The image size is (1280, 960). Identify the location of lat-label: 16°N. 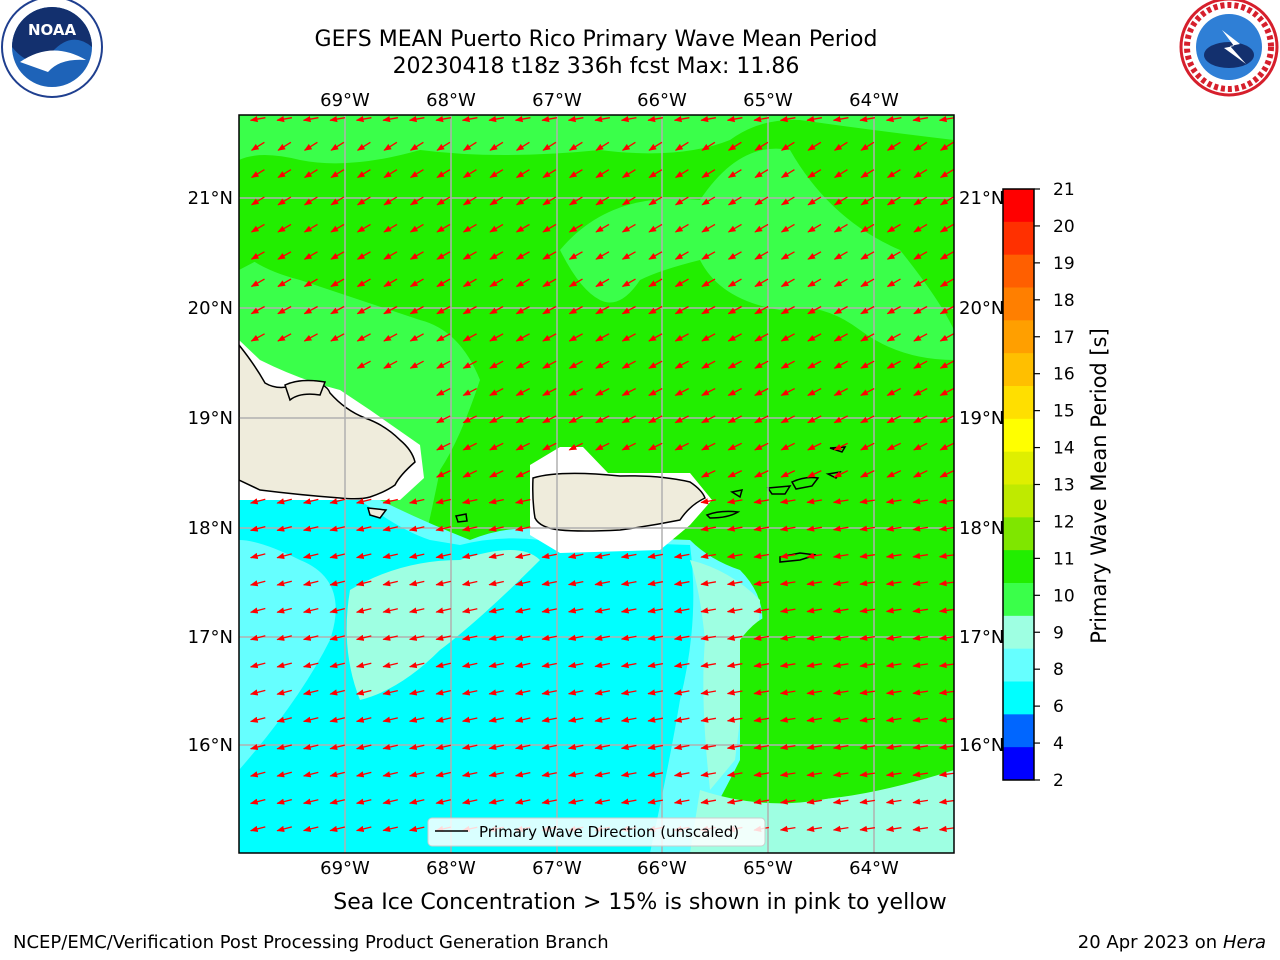
(981, 745).